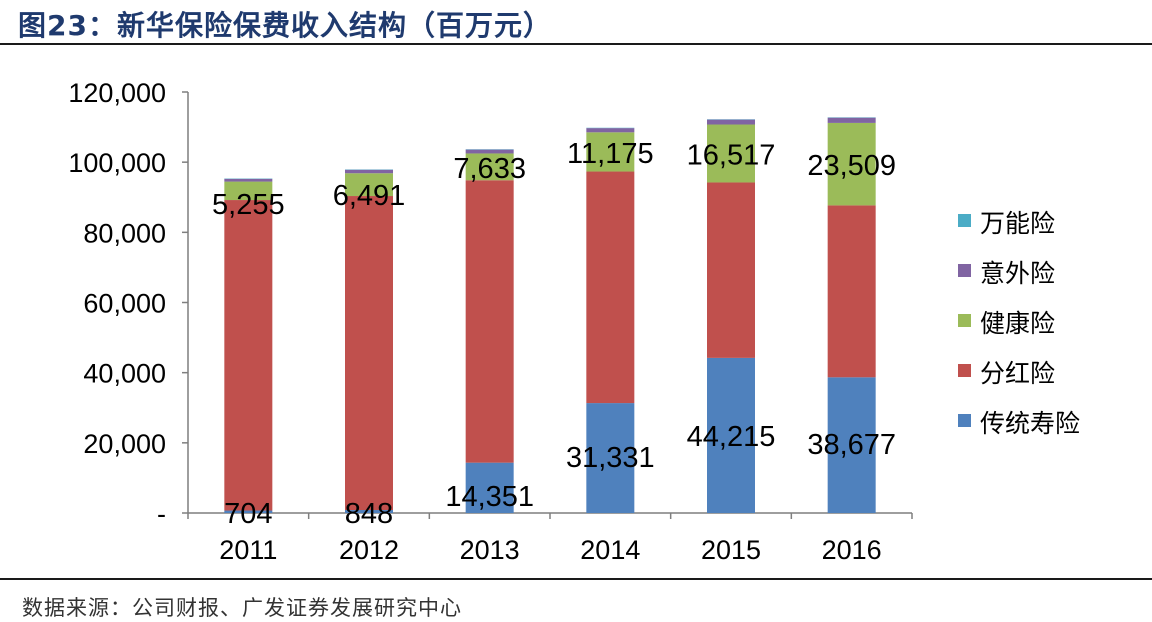  I want to click on x-tick-label: 2013, so click(490, 550).